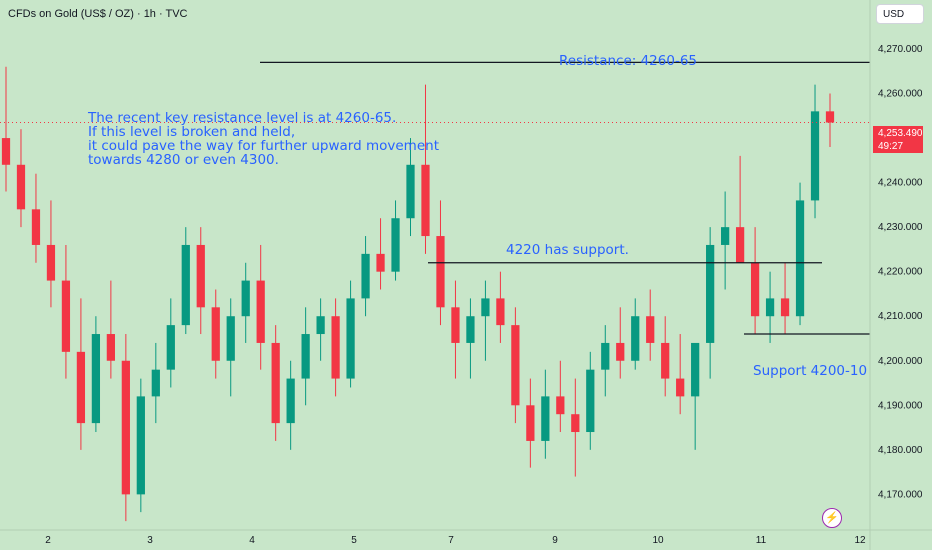 This screenshot has height=550, width=932. Describe the element at coordinates (810, 371) in the screenshot. I see `support-4200-label: Support 4200-10` at that location.